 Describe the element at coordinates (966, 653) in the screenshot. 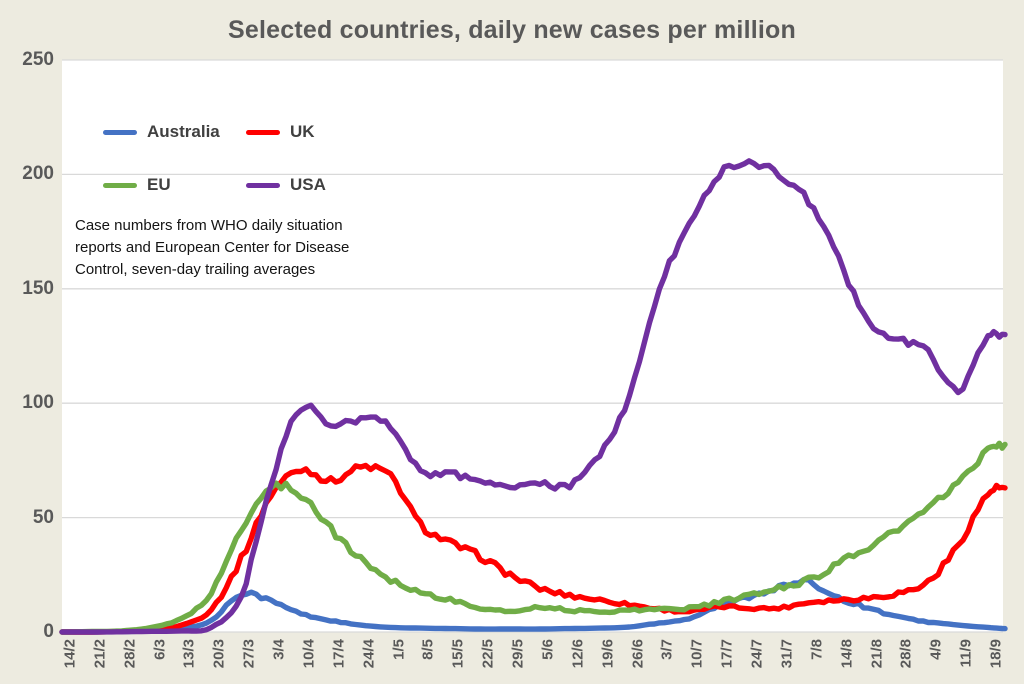

I see `x-tick-label: 11/9` at that location.